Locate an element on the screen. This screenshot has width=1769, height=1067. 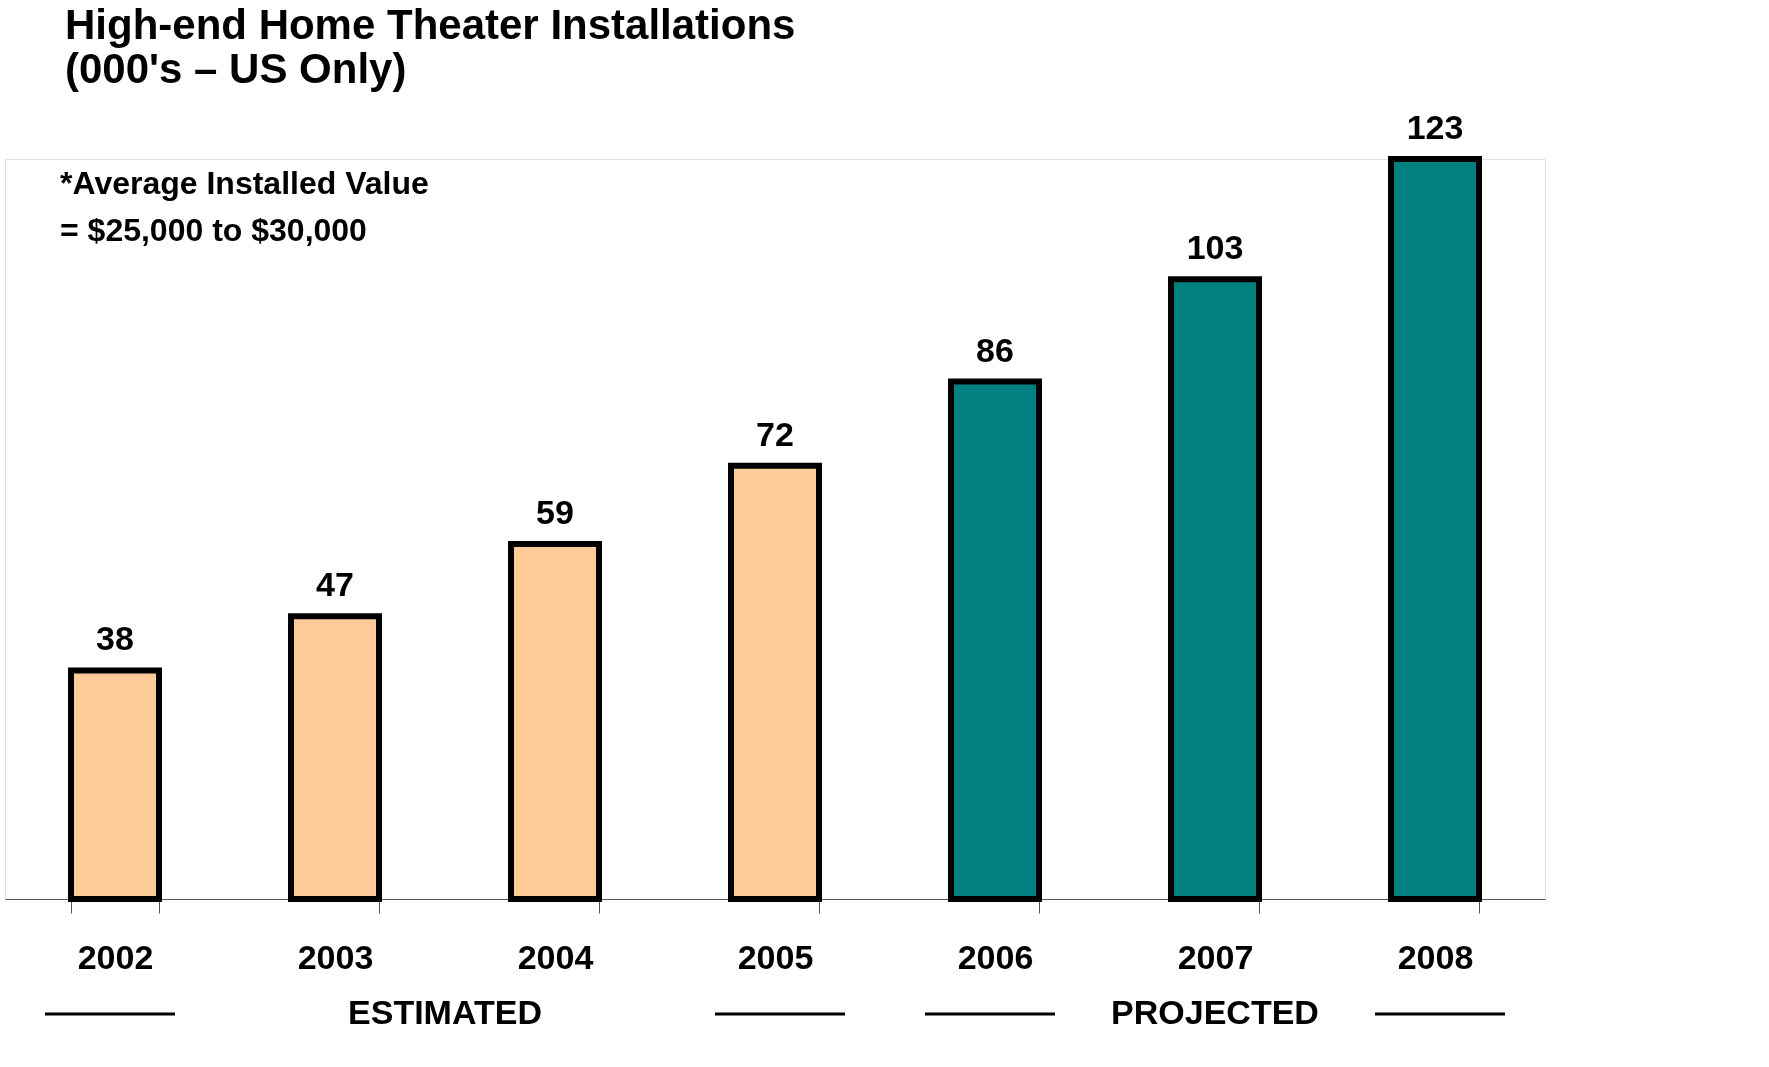
x-tick-label: 2006 is located at coordinates (995, 956).